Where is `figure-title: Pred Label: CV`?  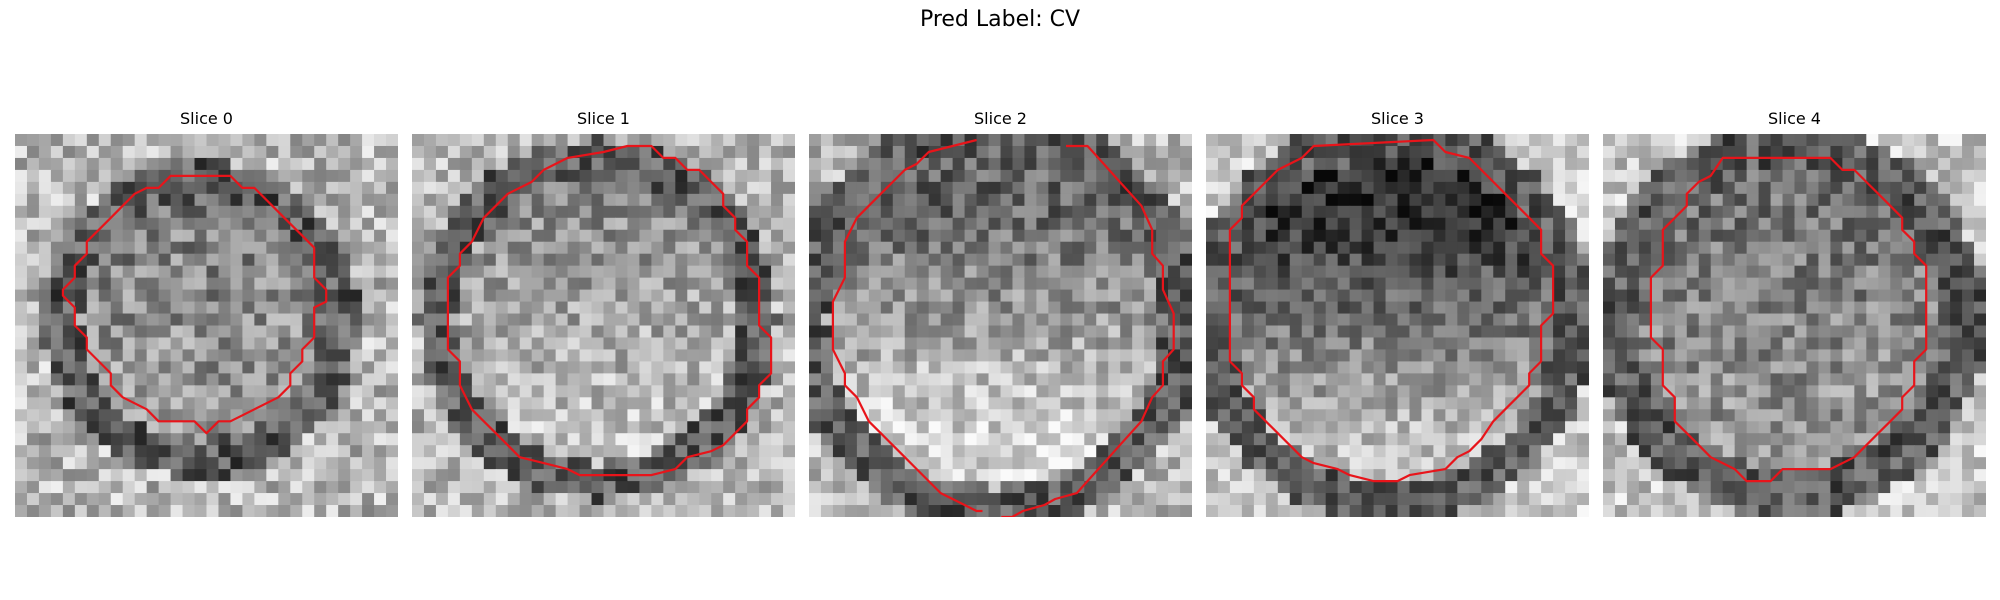 figure-title: Pred Label: CV is located at coordinates (1000, 19).